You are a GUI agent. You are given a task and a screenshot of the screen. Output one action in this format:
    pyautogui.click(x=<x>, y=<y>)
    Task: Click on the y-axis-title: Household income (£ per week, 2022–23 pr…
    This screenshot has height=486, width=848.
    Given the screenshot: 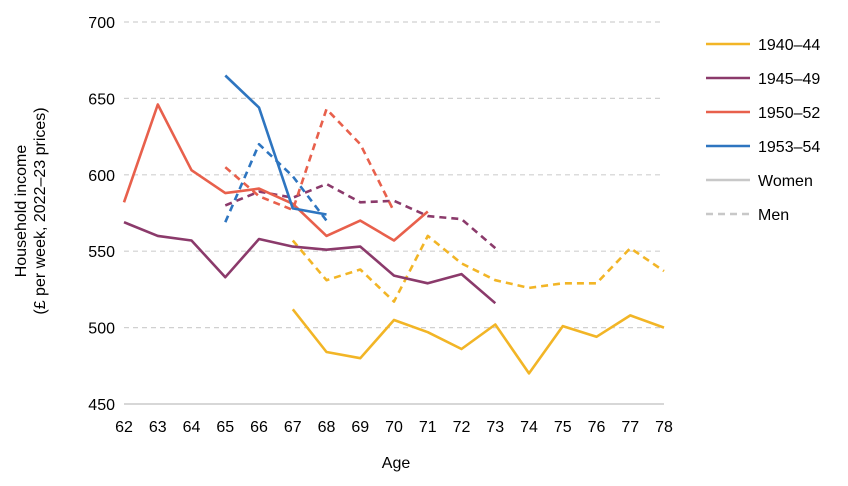 What is the action you would take?
    pyautogui.click(x=31, y=210)
    